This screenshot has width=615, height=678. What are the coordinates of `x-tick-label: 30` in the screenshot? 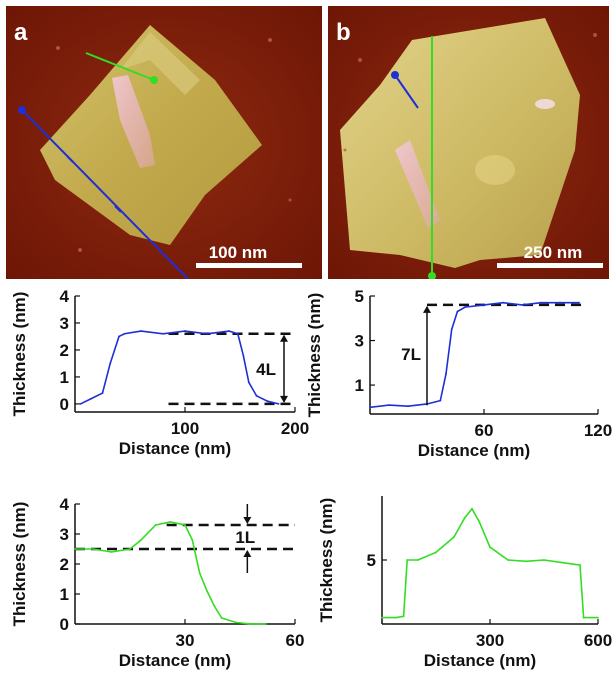 It's located at (185, 640).